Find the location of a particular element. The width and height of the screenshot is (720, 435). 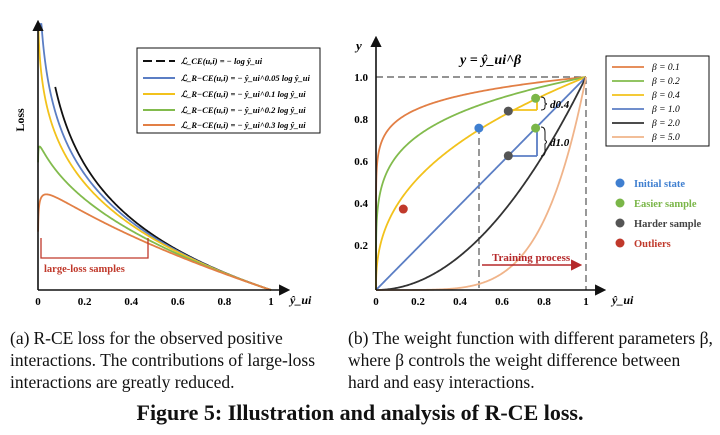

chart-a-x-tick: 0.6 is located at coordinates (178, 302).